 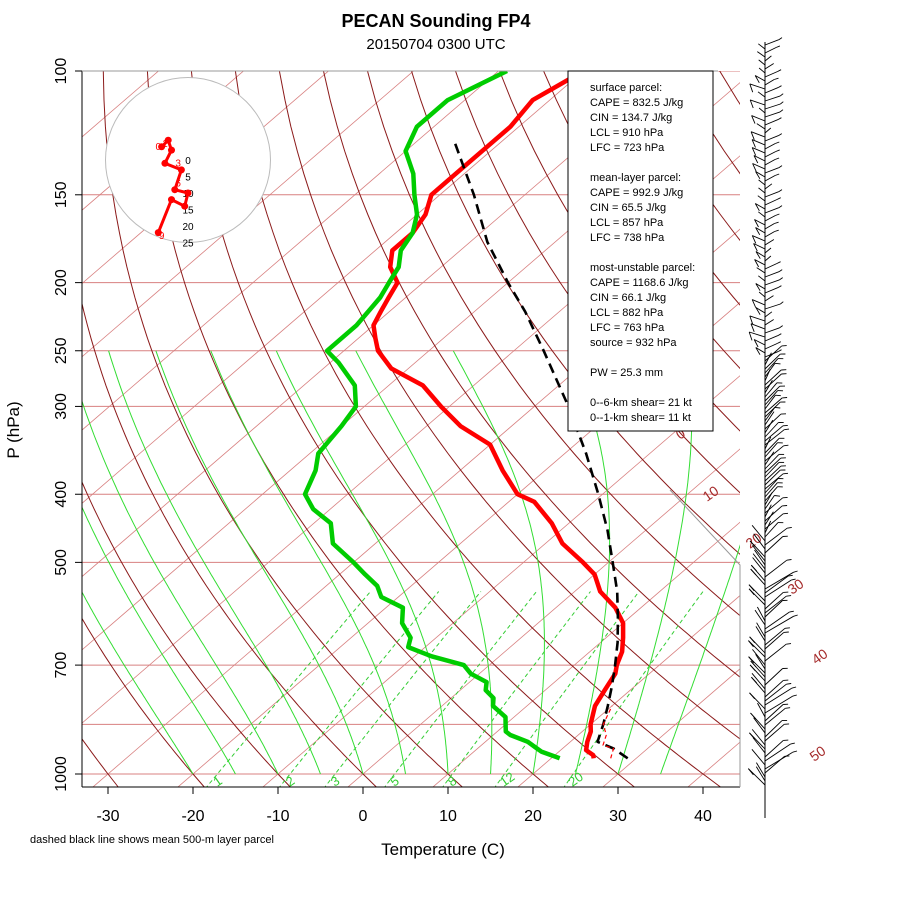 What do you see at coordinates (608, 732) in the screenshot?
I see `profile-line-surface-parcel` at bounding box center [608, 732].